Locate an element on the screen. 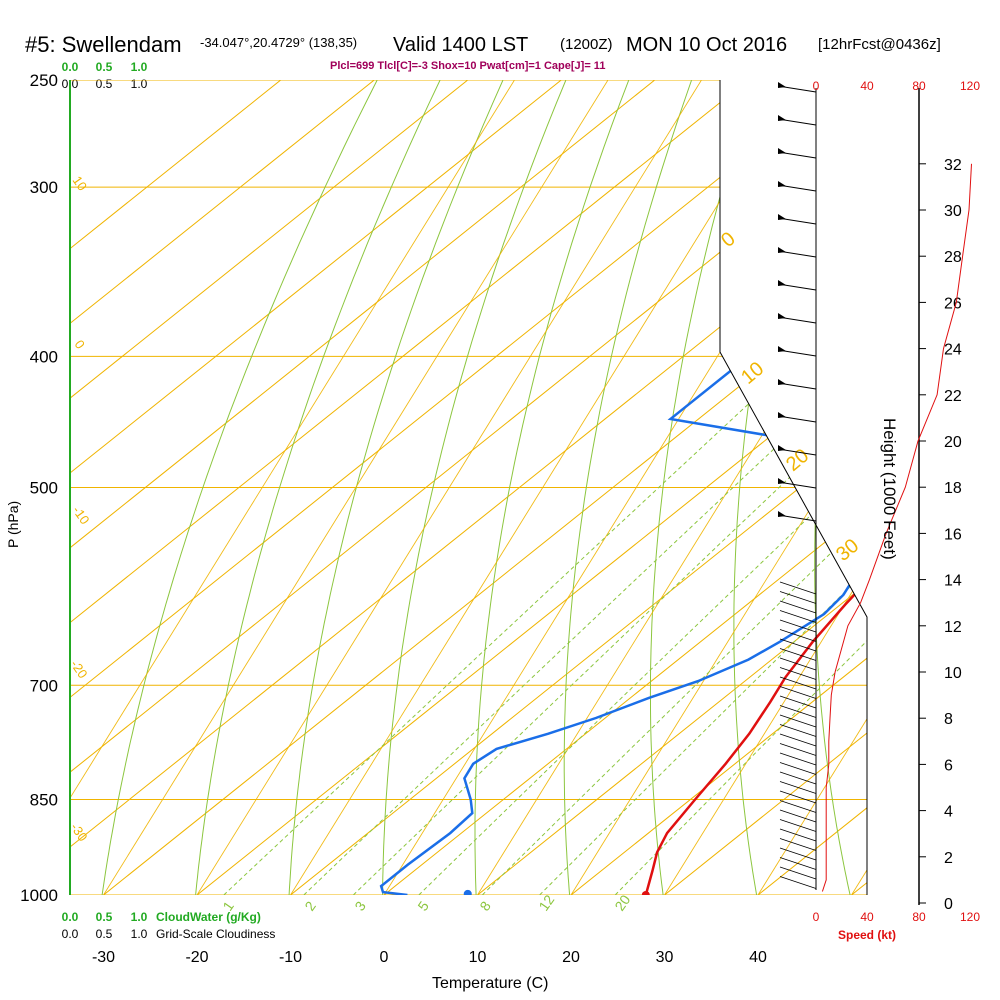 This screenshot has width=1000, height=1000. moist-adiabat is located at coordinates (812, 487).